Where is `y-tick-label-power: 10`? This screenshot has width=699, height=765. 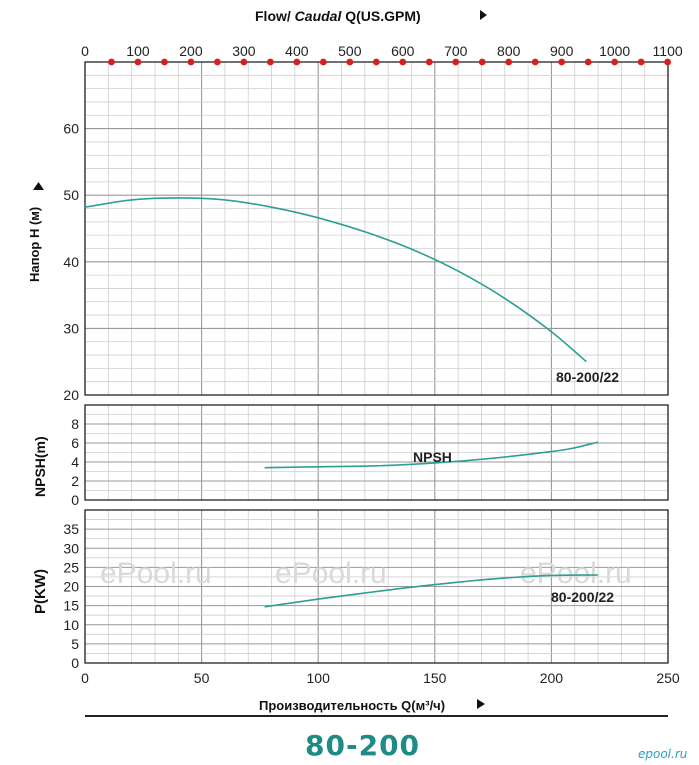
y-tick-label-power: 10 is located at coordinates (71, 625).